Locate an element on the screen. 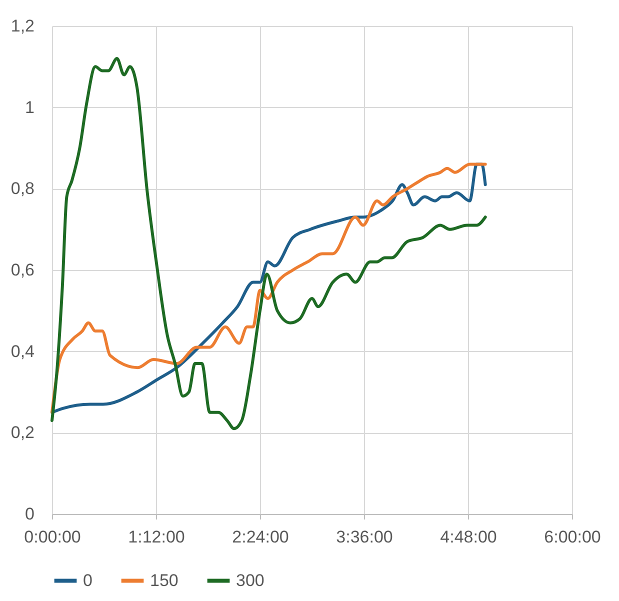 Image resolution: width=619 pixels, height=601 pixels. x-tick-label: 6:00:00 is located at coordinates (572, 537).